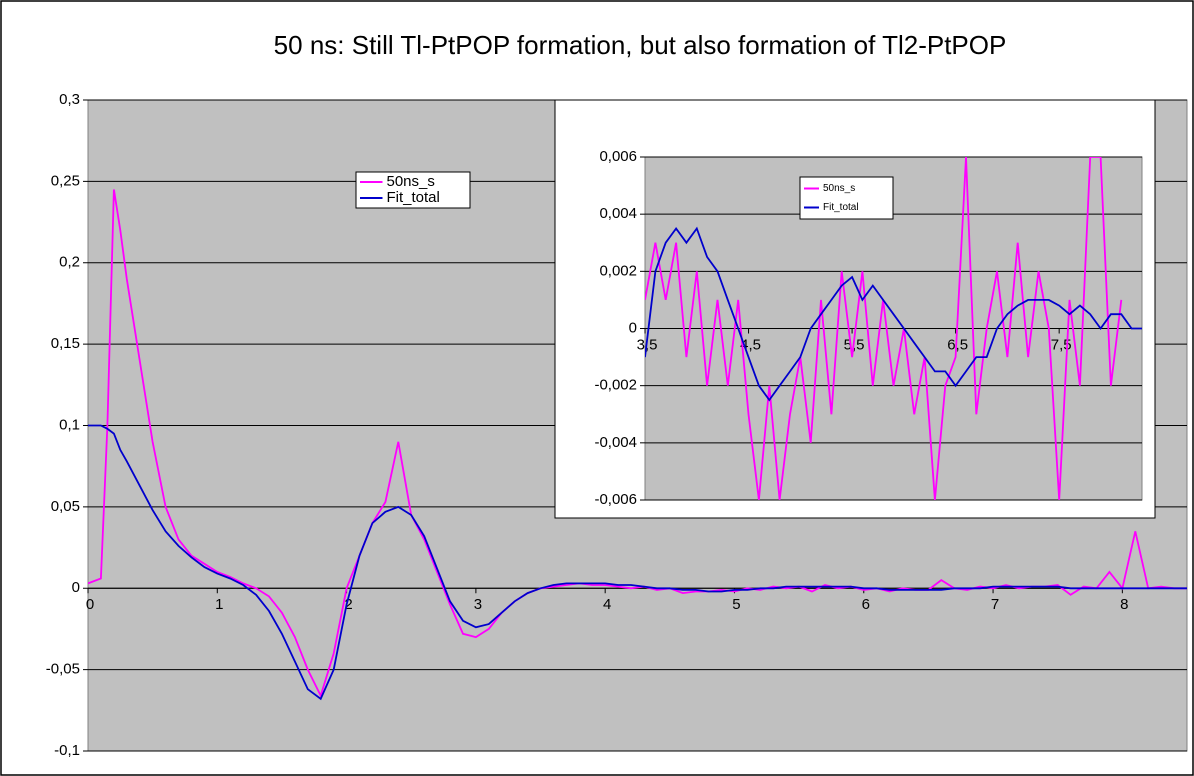  Describe the element at coordinates (69, 262) in the screenshot. I see `y-tick-label: 0,2` at that location.